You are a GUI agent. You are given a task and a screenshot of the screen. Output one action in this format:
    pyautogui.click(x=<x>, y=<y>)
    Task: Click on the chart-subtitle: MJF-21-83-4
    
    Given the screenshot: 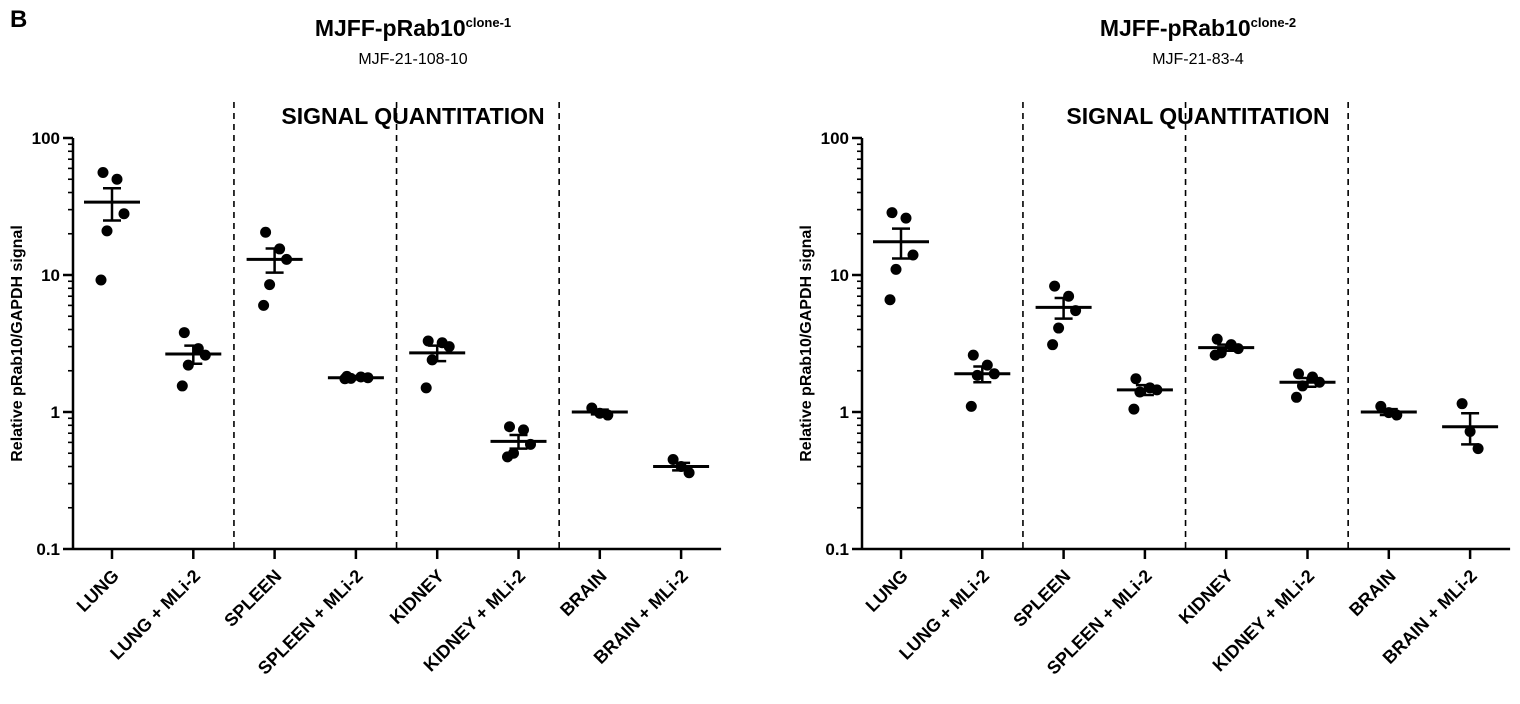 What is the action you would take?
    pyautogui.click(x=1198, y=59)
    